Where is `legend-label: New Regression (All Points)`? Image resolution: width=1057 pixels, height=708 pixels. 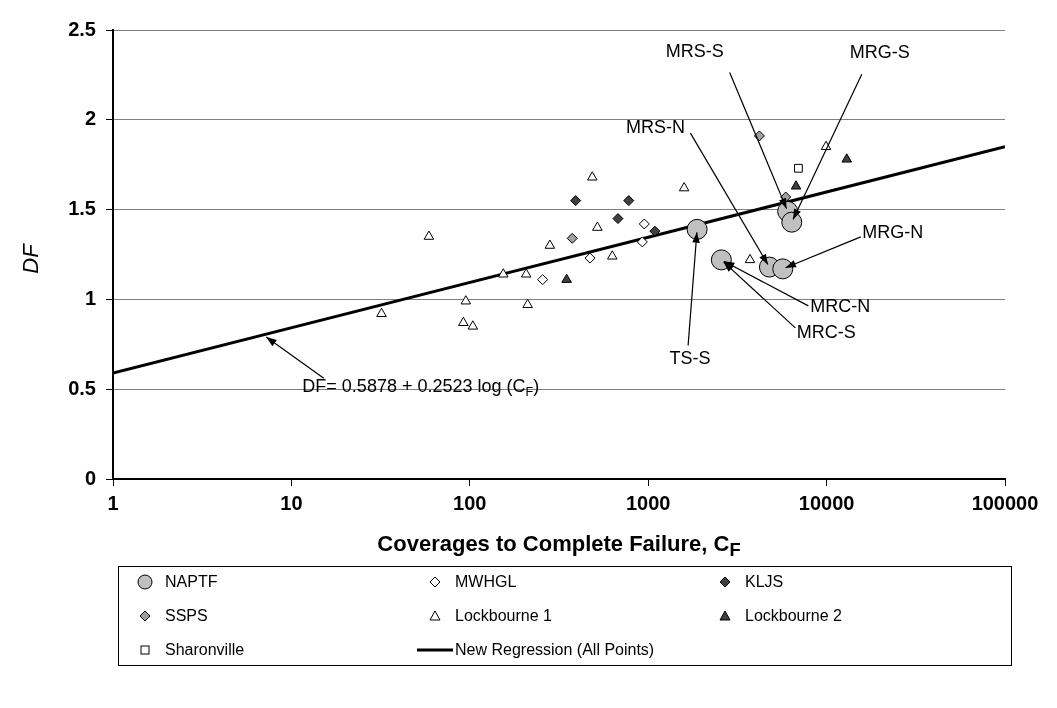 legend-label: New Regression (All Points) is located at coordinates (555, 650).